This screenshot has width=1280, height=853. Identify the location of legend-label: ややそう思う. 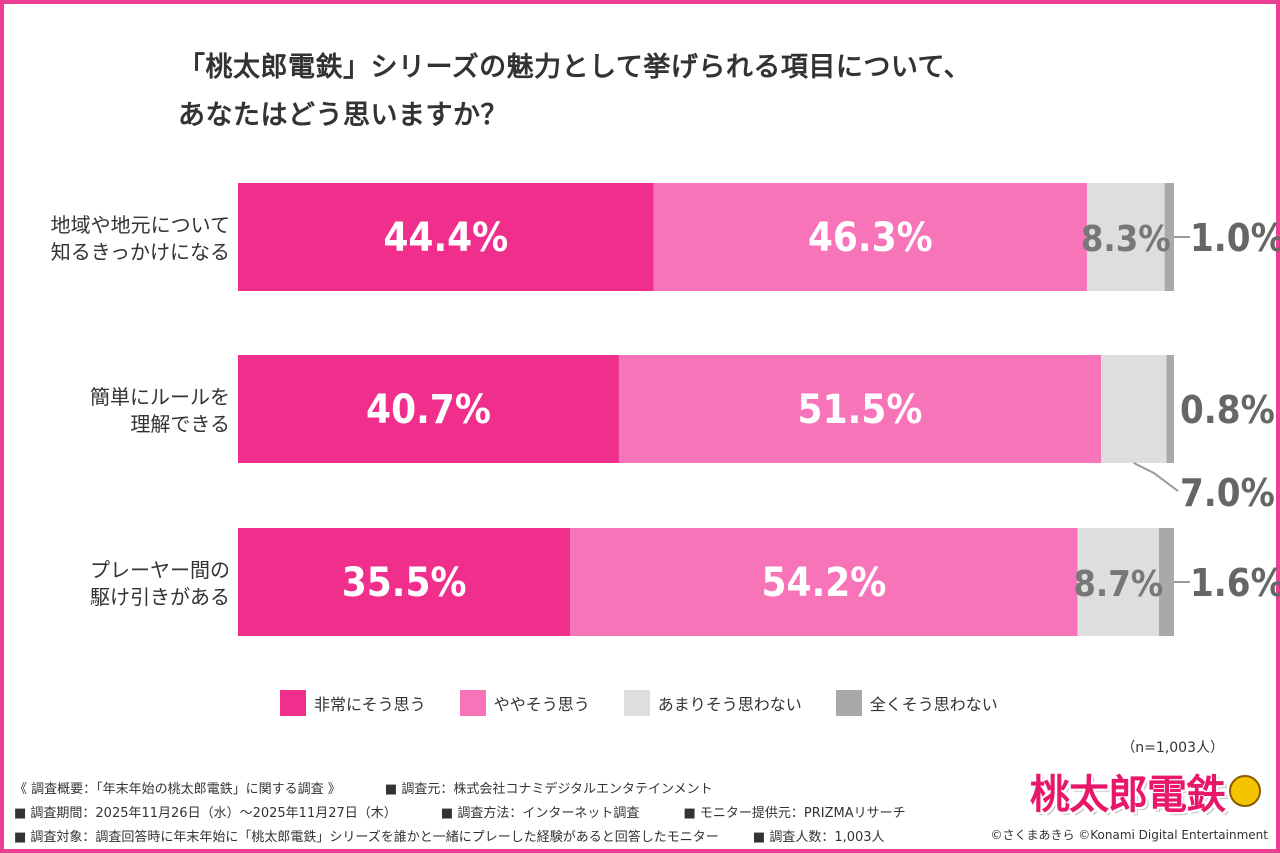
(541, 704).